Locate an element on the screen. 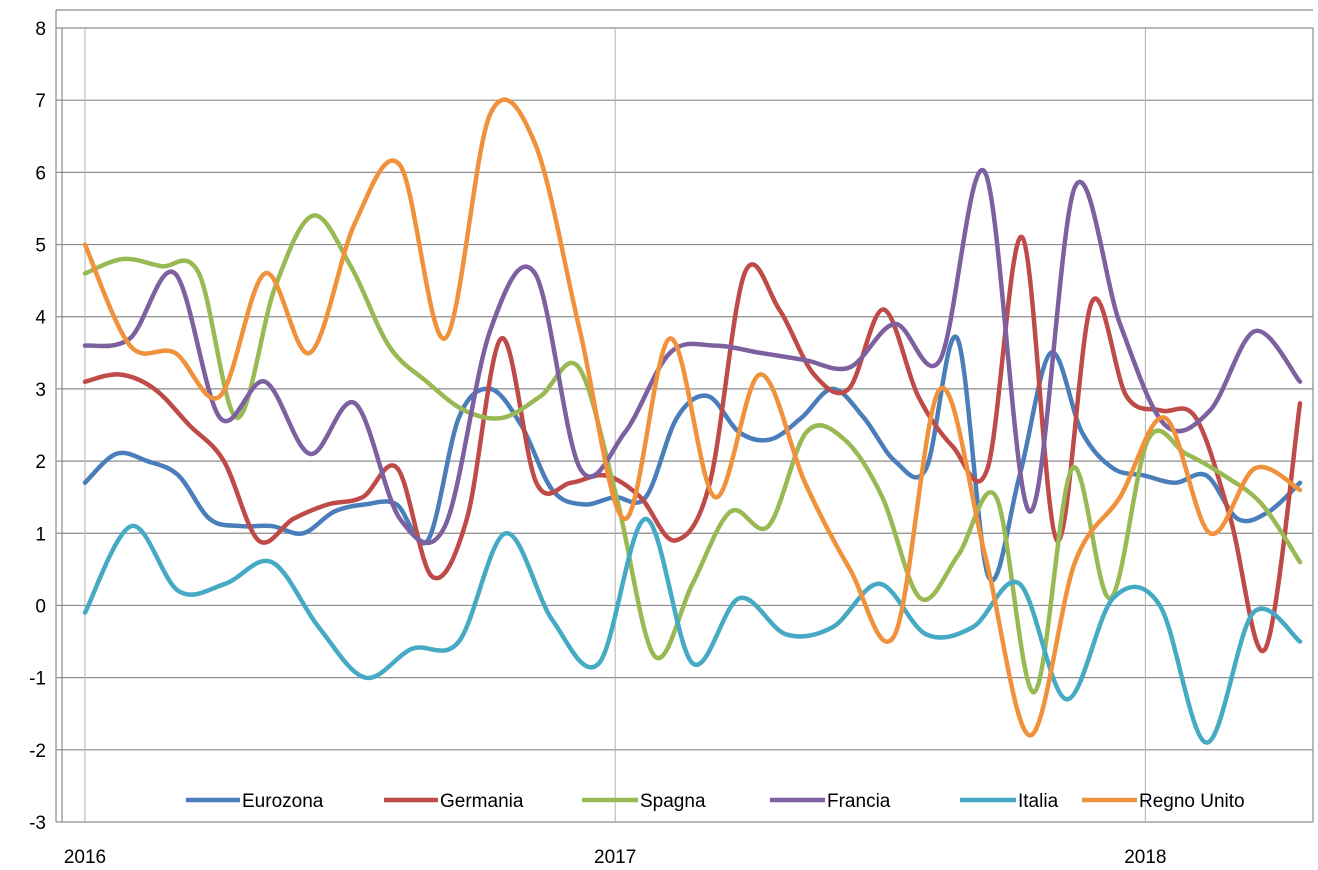 This screenshot has height=870, width=1318. y-tick-label: 1 is located at coordinates (40, 534).